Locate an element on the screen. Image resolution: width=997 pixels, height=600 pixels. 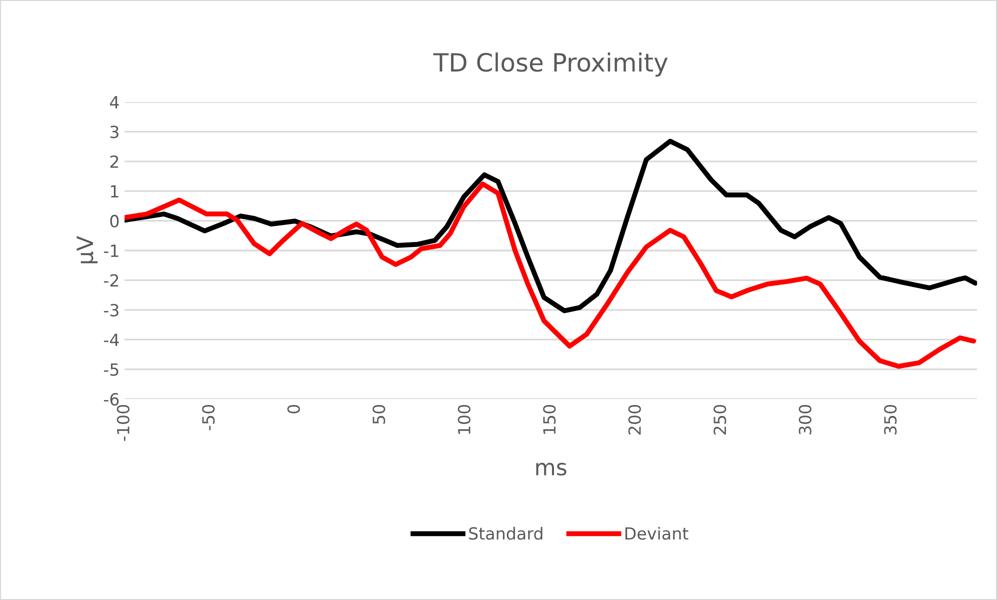
x-tick-label: -50 is located at coordinates (208, 417).